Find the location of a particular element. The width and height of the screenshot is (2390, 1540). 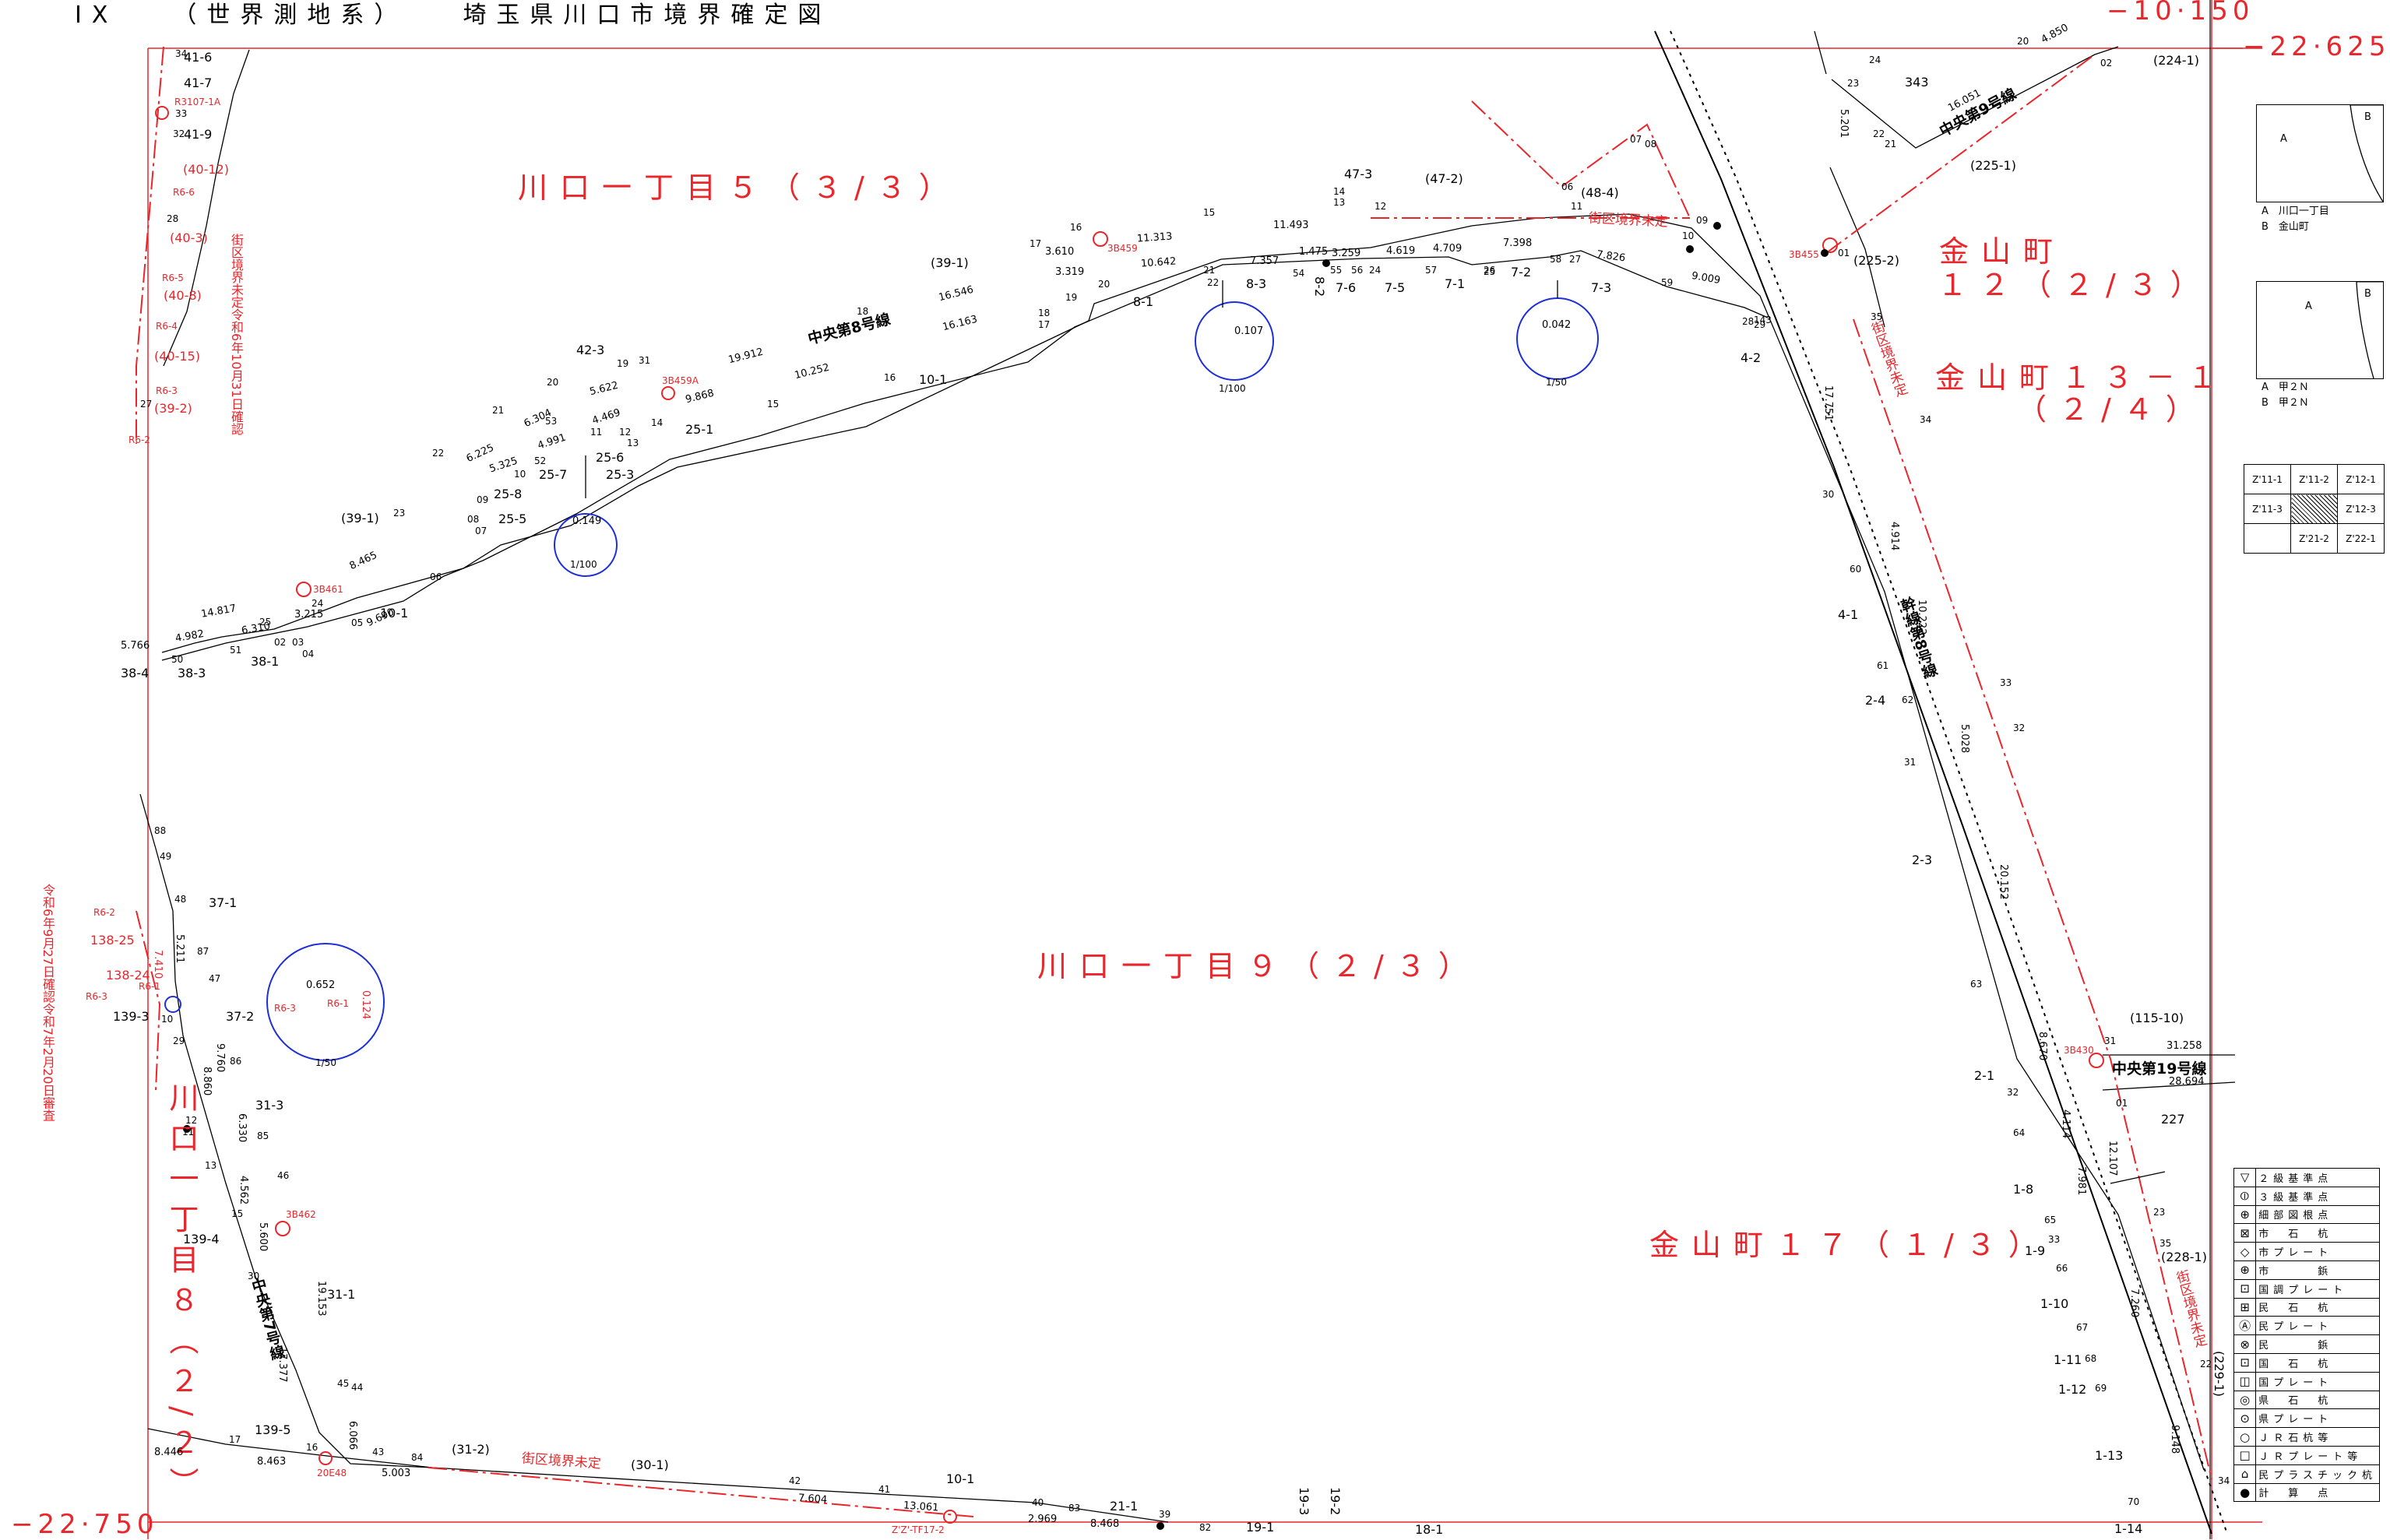

point-label: 11 is located at coordinates (1577, 206).